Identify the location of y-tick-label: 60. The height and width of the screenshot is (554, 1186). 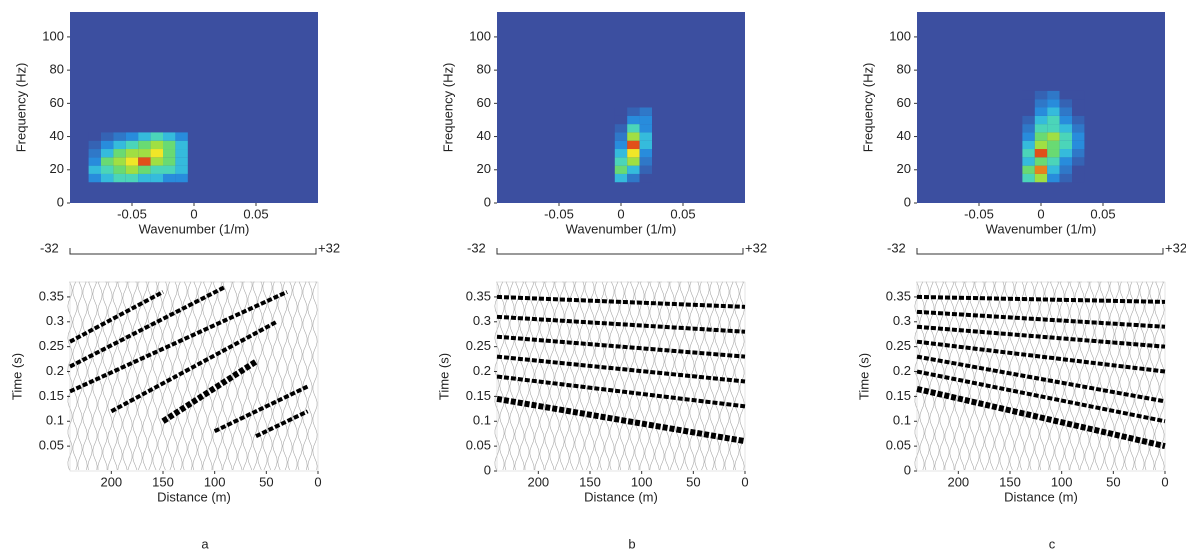
(904, 102).